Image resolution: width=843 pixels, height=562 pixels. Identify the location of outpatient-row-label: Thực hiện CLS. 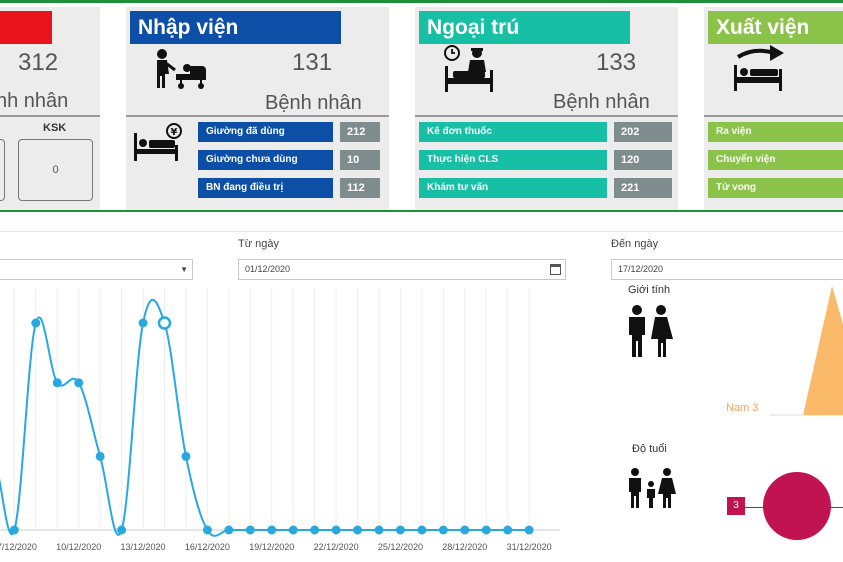
(513, 160).